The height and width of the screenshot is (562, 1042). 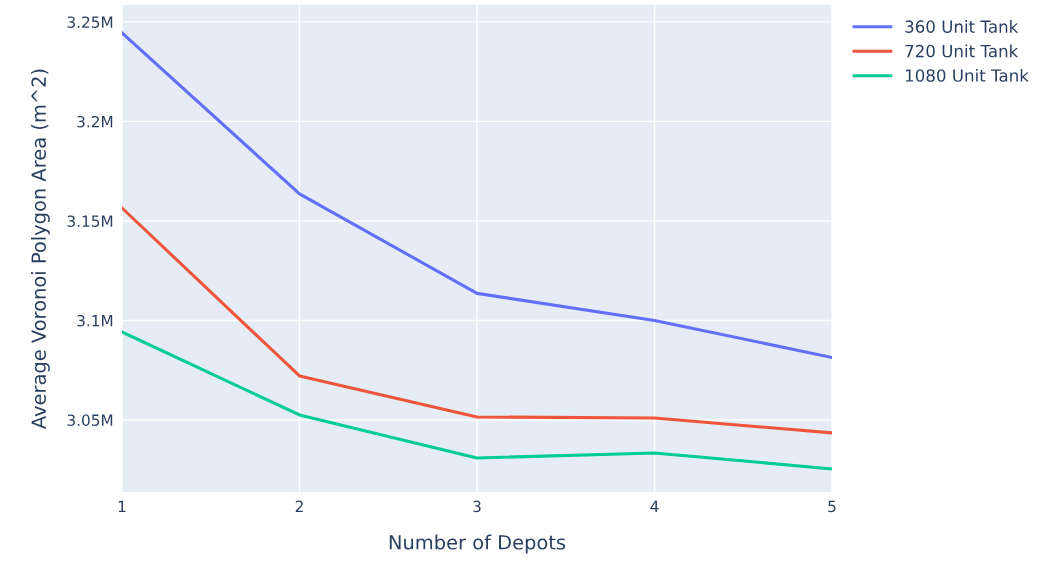 What do you see at coordinates (95, 121) in the screenshot?
I see `y-tick-label: 3.2M` at bounding box center [95, 121].